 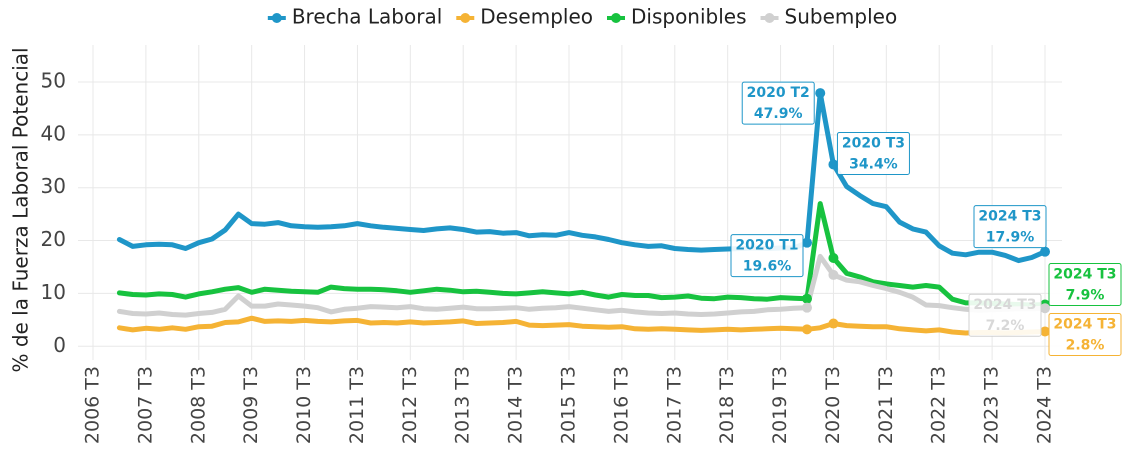 What do you see at coordinates (841, 17) in the screenshot?
I see `legend-label: Subempleo` at bounding box center [841, 17].